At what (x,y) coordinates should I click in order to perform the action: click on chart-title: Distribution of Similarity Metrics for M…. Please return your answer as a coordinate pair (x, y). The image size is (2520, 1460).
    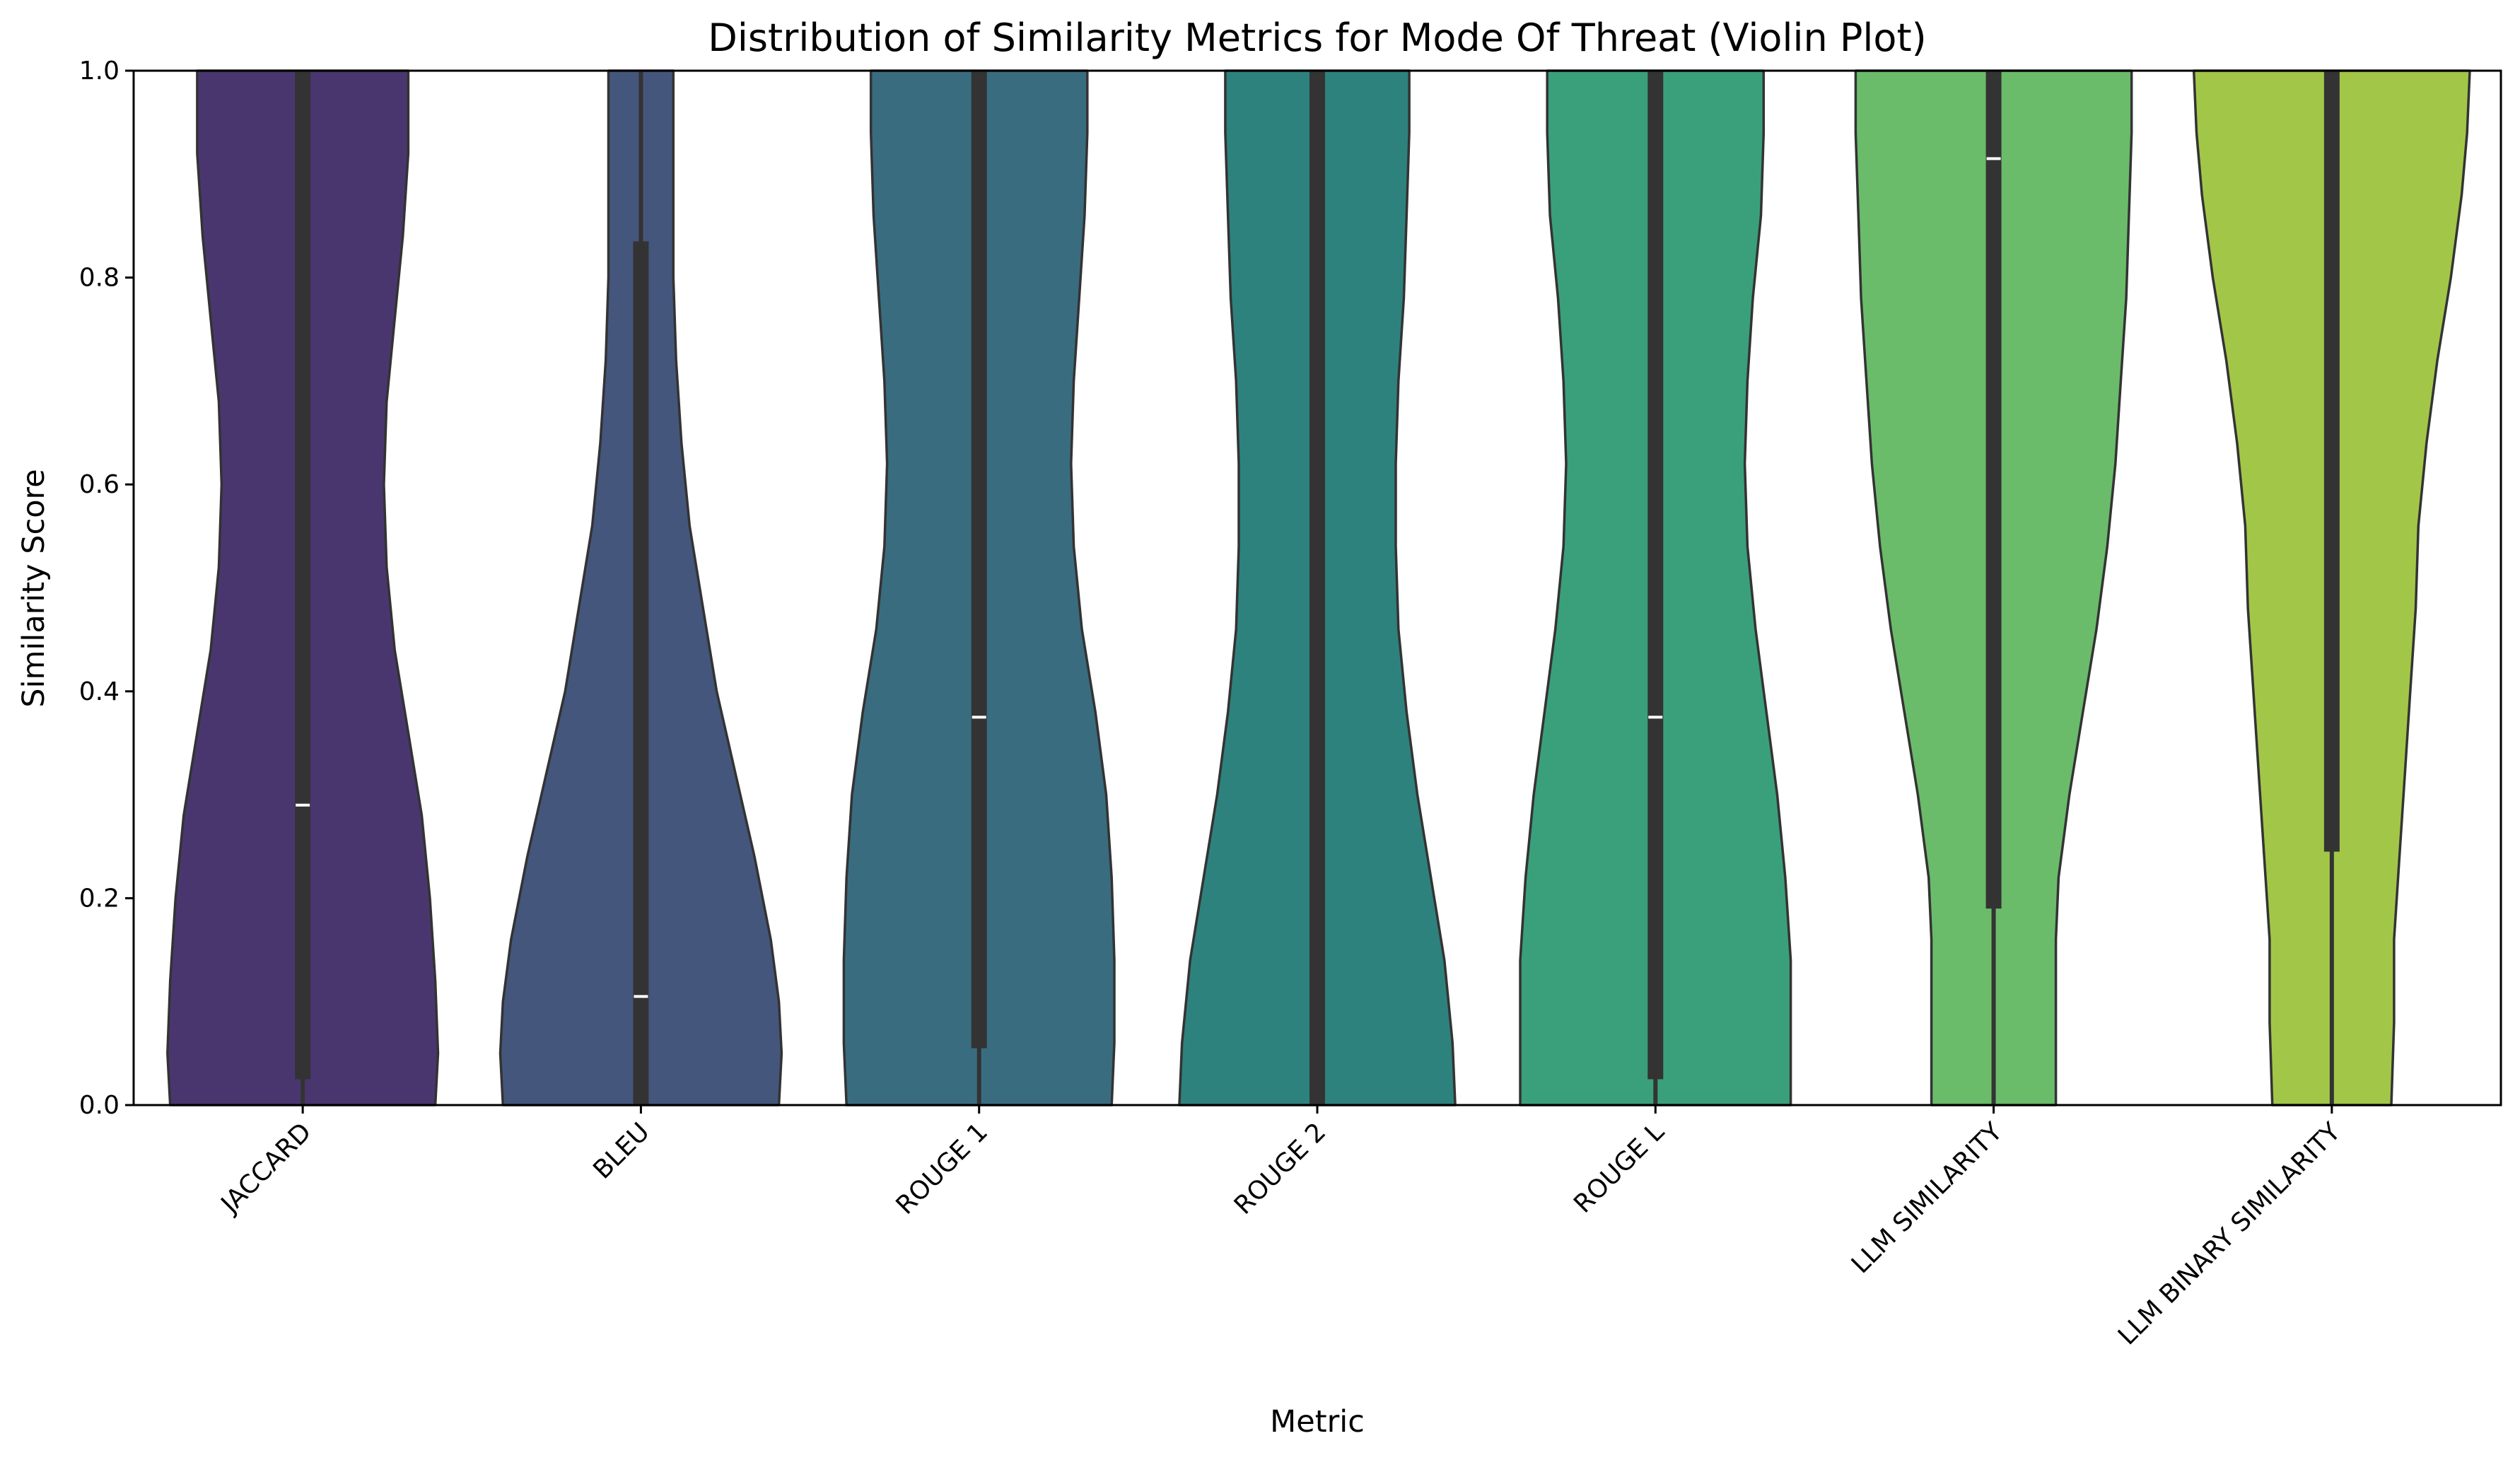
    Looking at the image, I should click on (1317, 38).